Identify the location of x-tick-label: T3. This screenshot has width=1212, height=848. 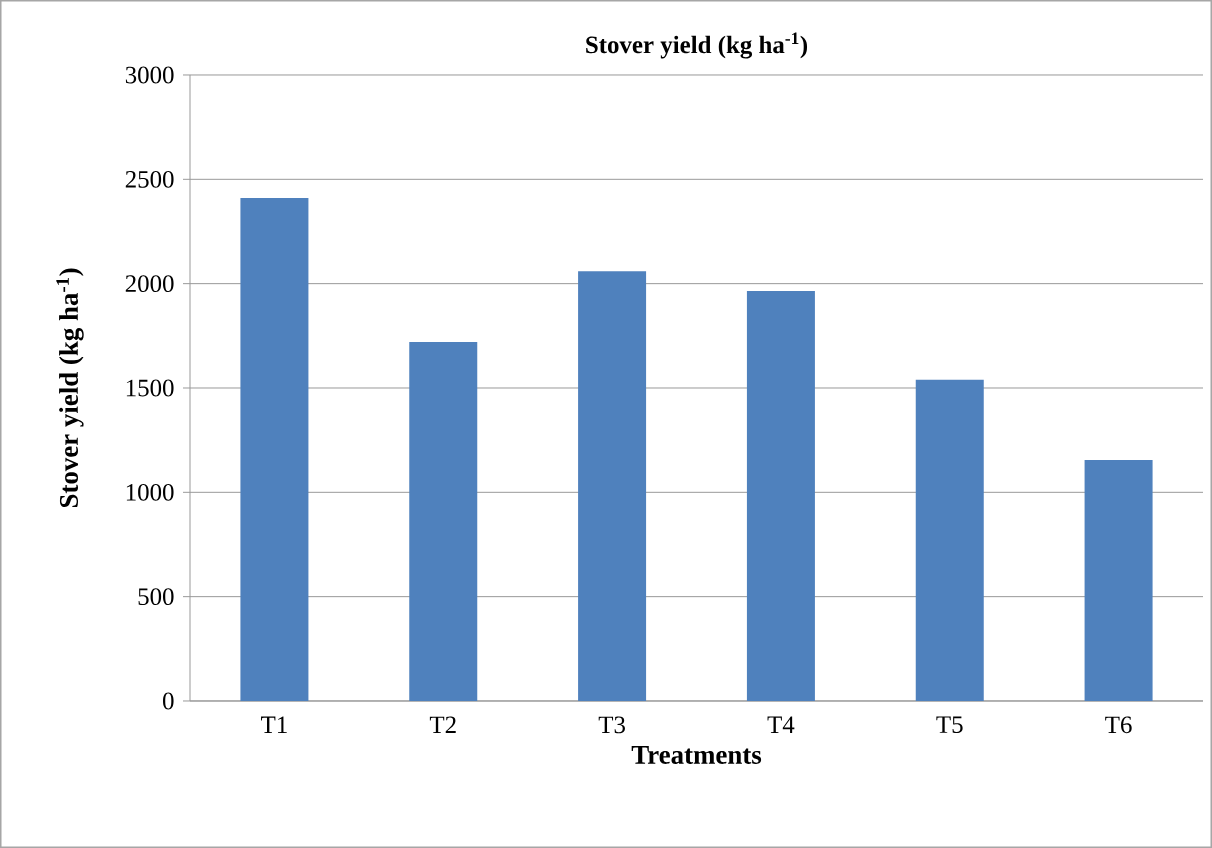
(611, 725).